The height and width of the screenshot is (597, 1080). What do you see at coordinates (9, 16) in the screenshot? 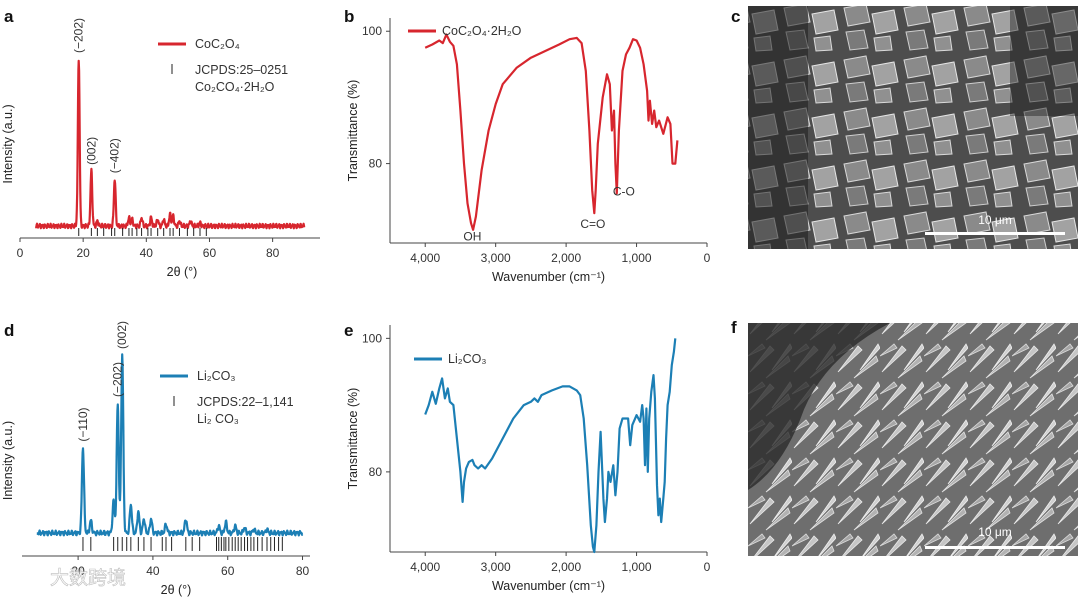
I see `panel-letter-a: a` at bounding box center [9, 16].